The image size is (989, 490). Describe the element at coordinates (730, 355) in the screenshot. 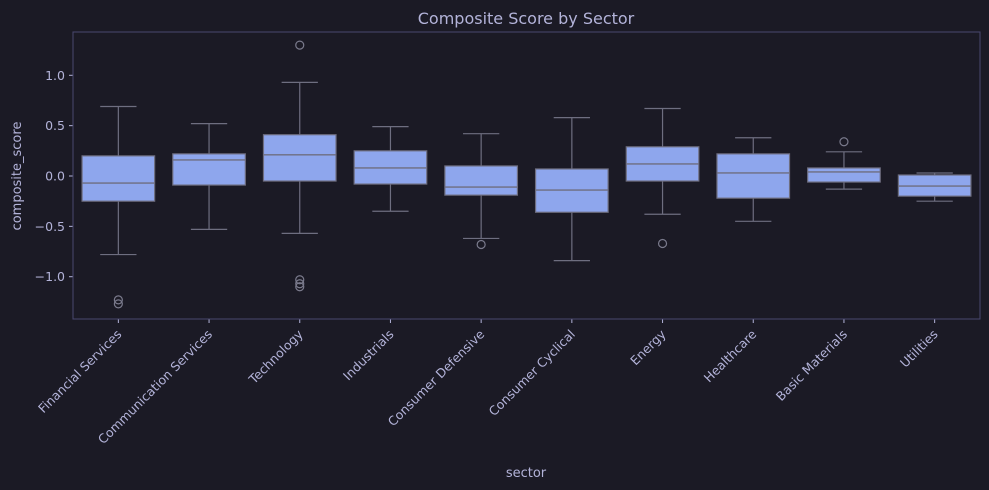

I see `x-tick-label: Healthcare` at that location.